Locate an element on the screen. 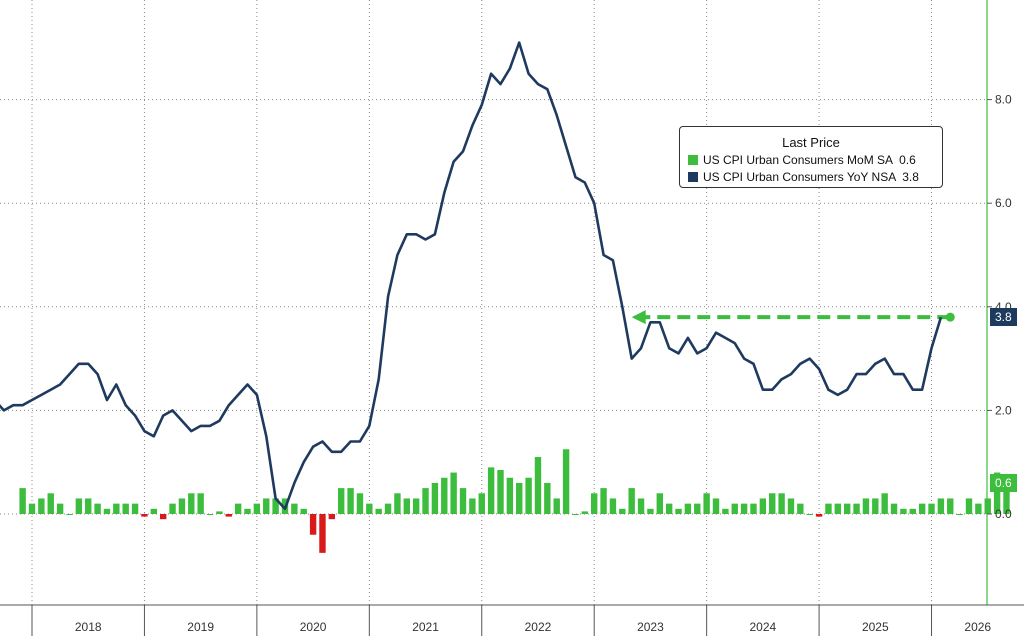 The image size is (1024, 636). arrow-tail-dot is located at coordinates (950, 317).